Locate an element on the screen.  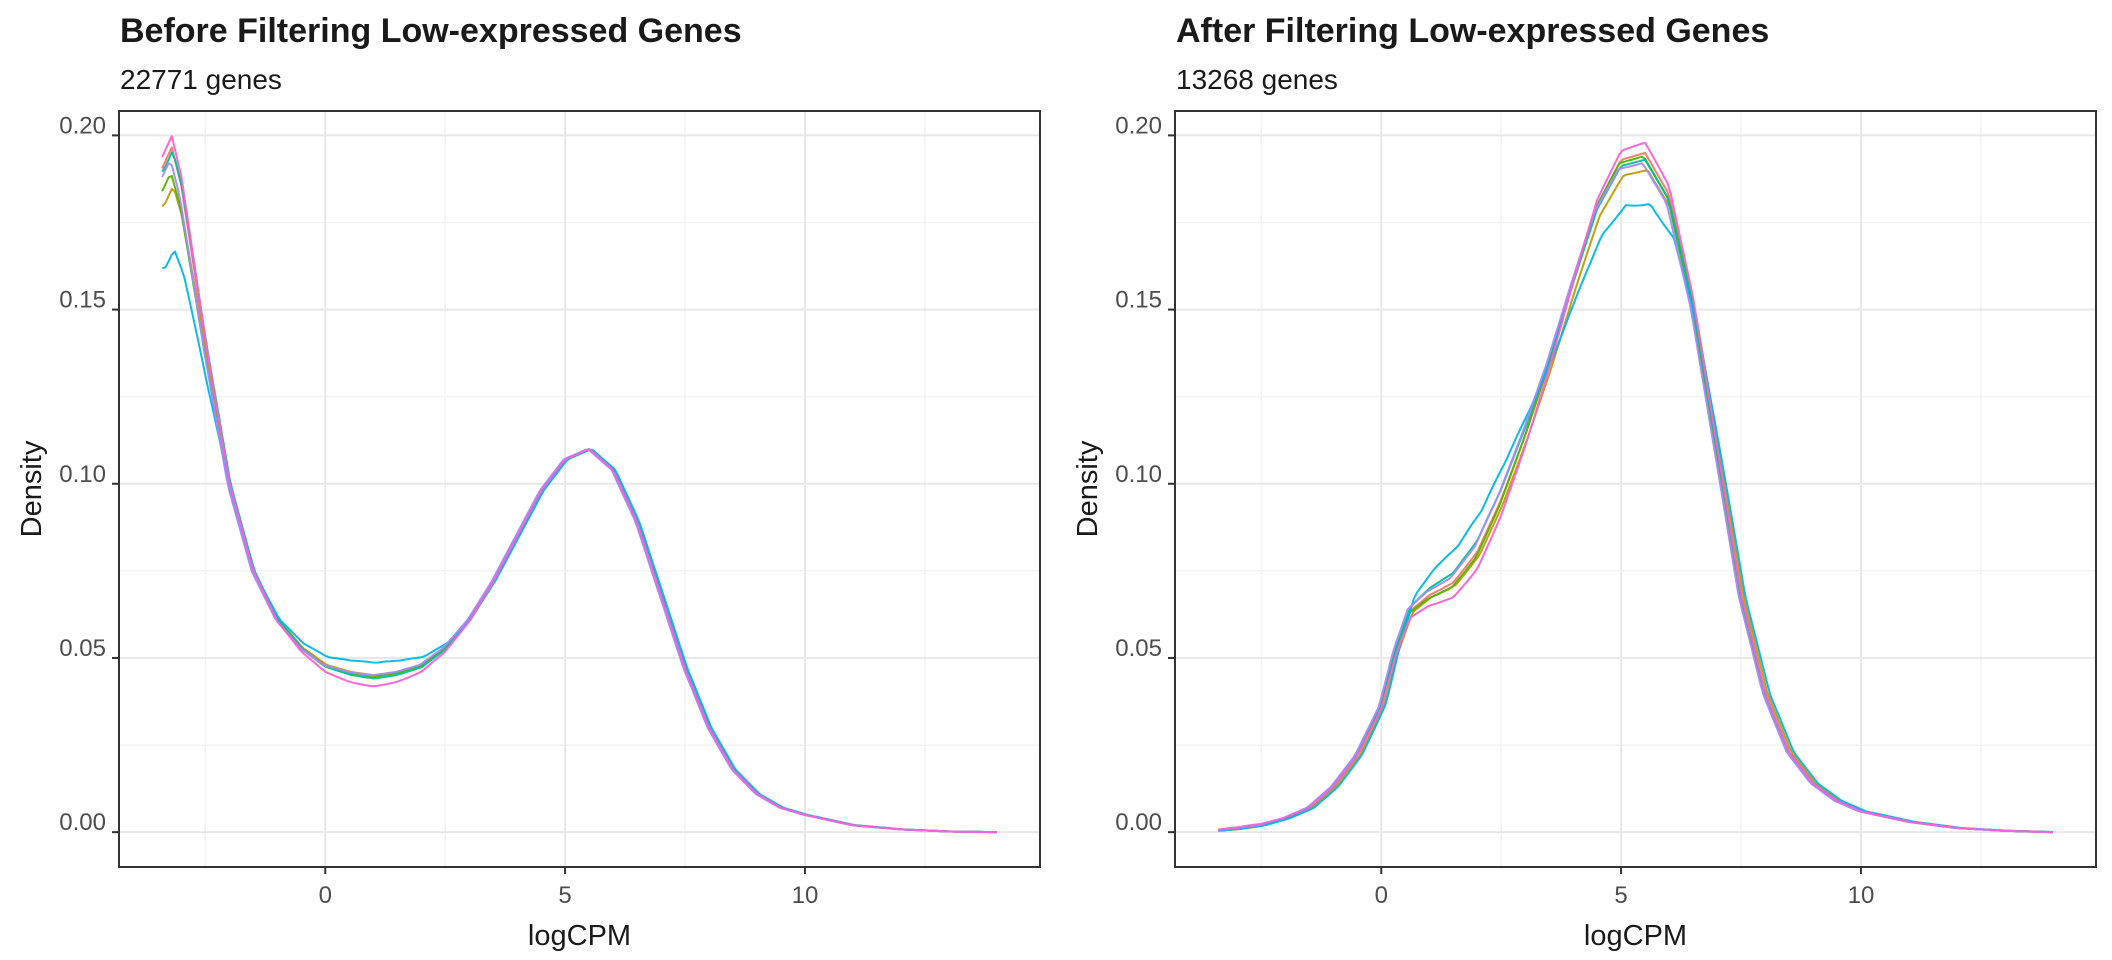
chart-title: After Filtering Low-expressed Genes is located at coordinates (1473, 31).